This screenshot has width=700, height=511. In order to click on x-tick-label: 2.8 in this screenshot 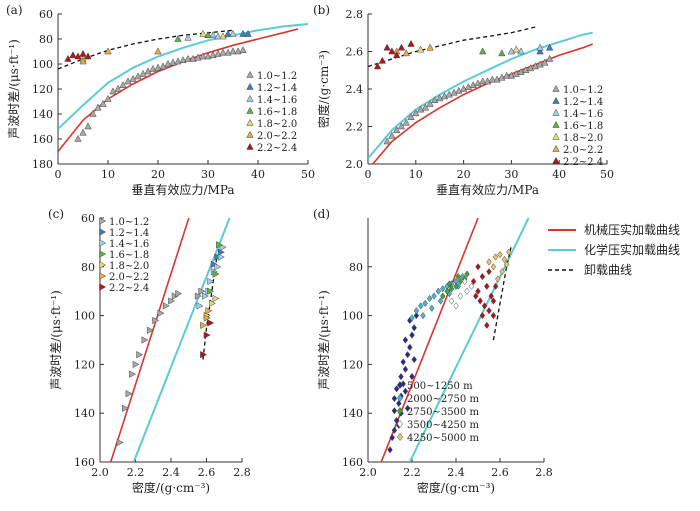, I will do `click(242, 472)`.